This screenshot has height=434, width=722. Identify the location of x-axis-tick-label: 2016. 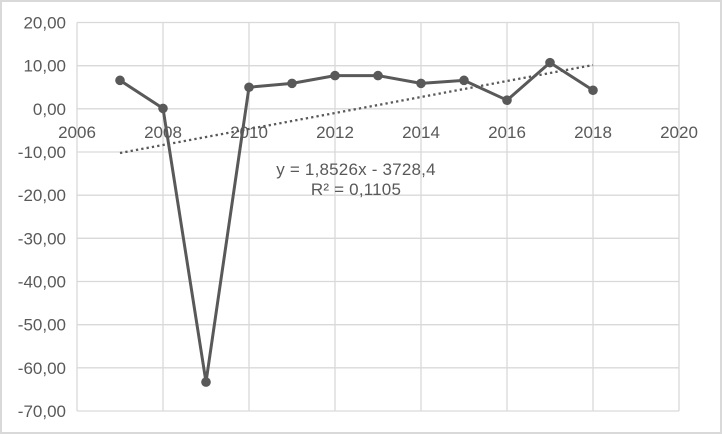
(507, 132).